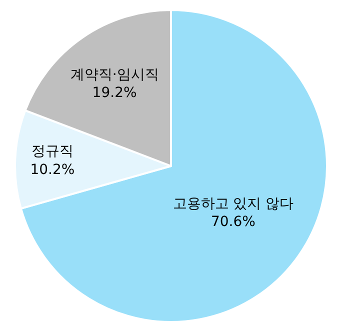  I want to click on data-label: 10.2%, so click(52, 170).